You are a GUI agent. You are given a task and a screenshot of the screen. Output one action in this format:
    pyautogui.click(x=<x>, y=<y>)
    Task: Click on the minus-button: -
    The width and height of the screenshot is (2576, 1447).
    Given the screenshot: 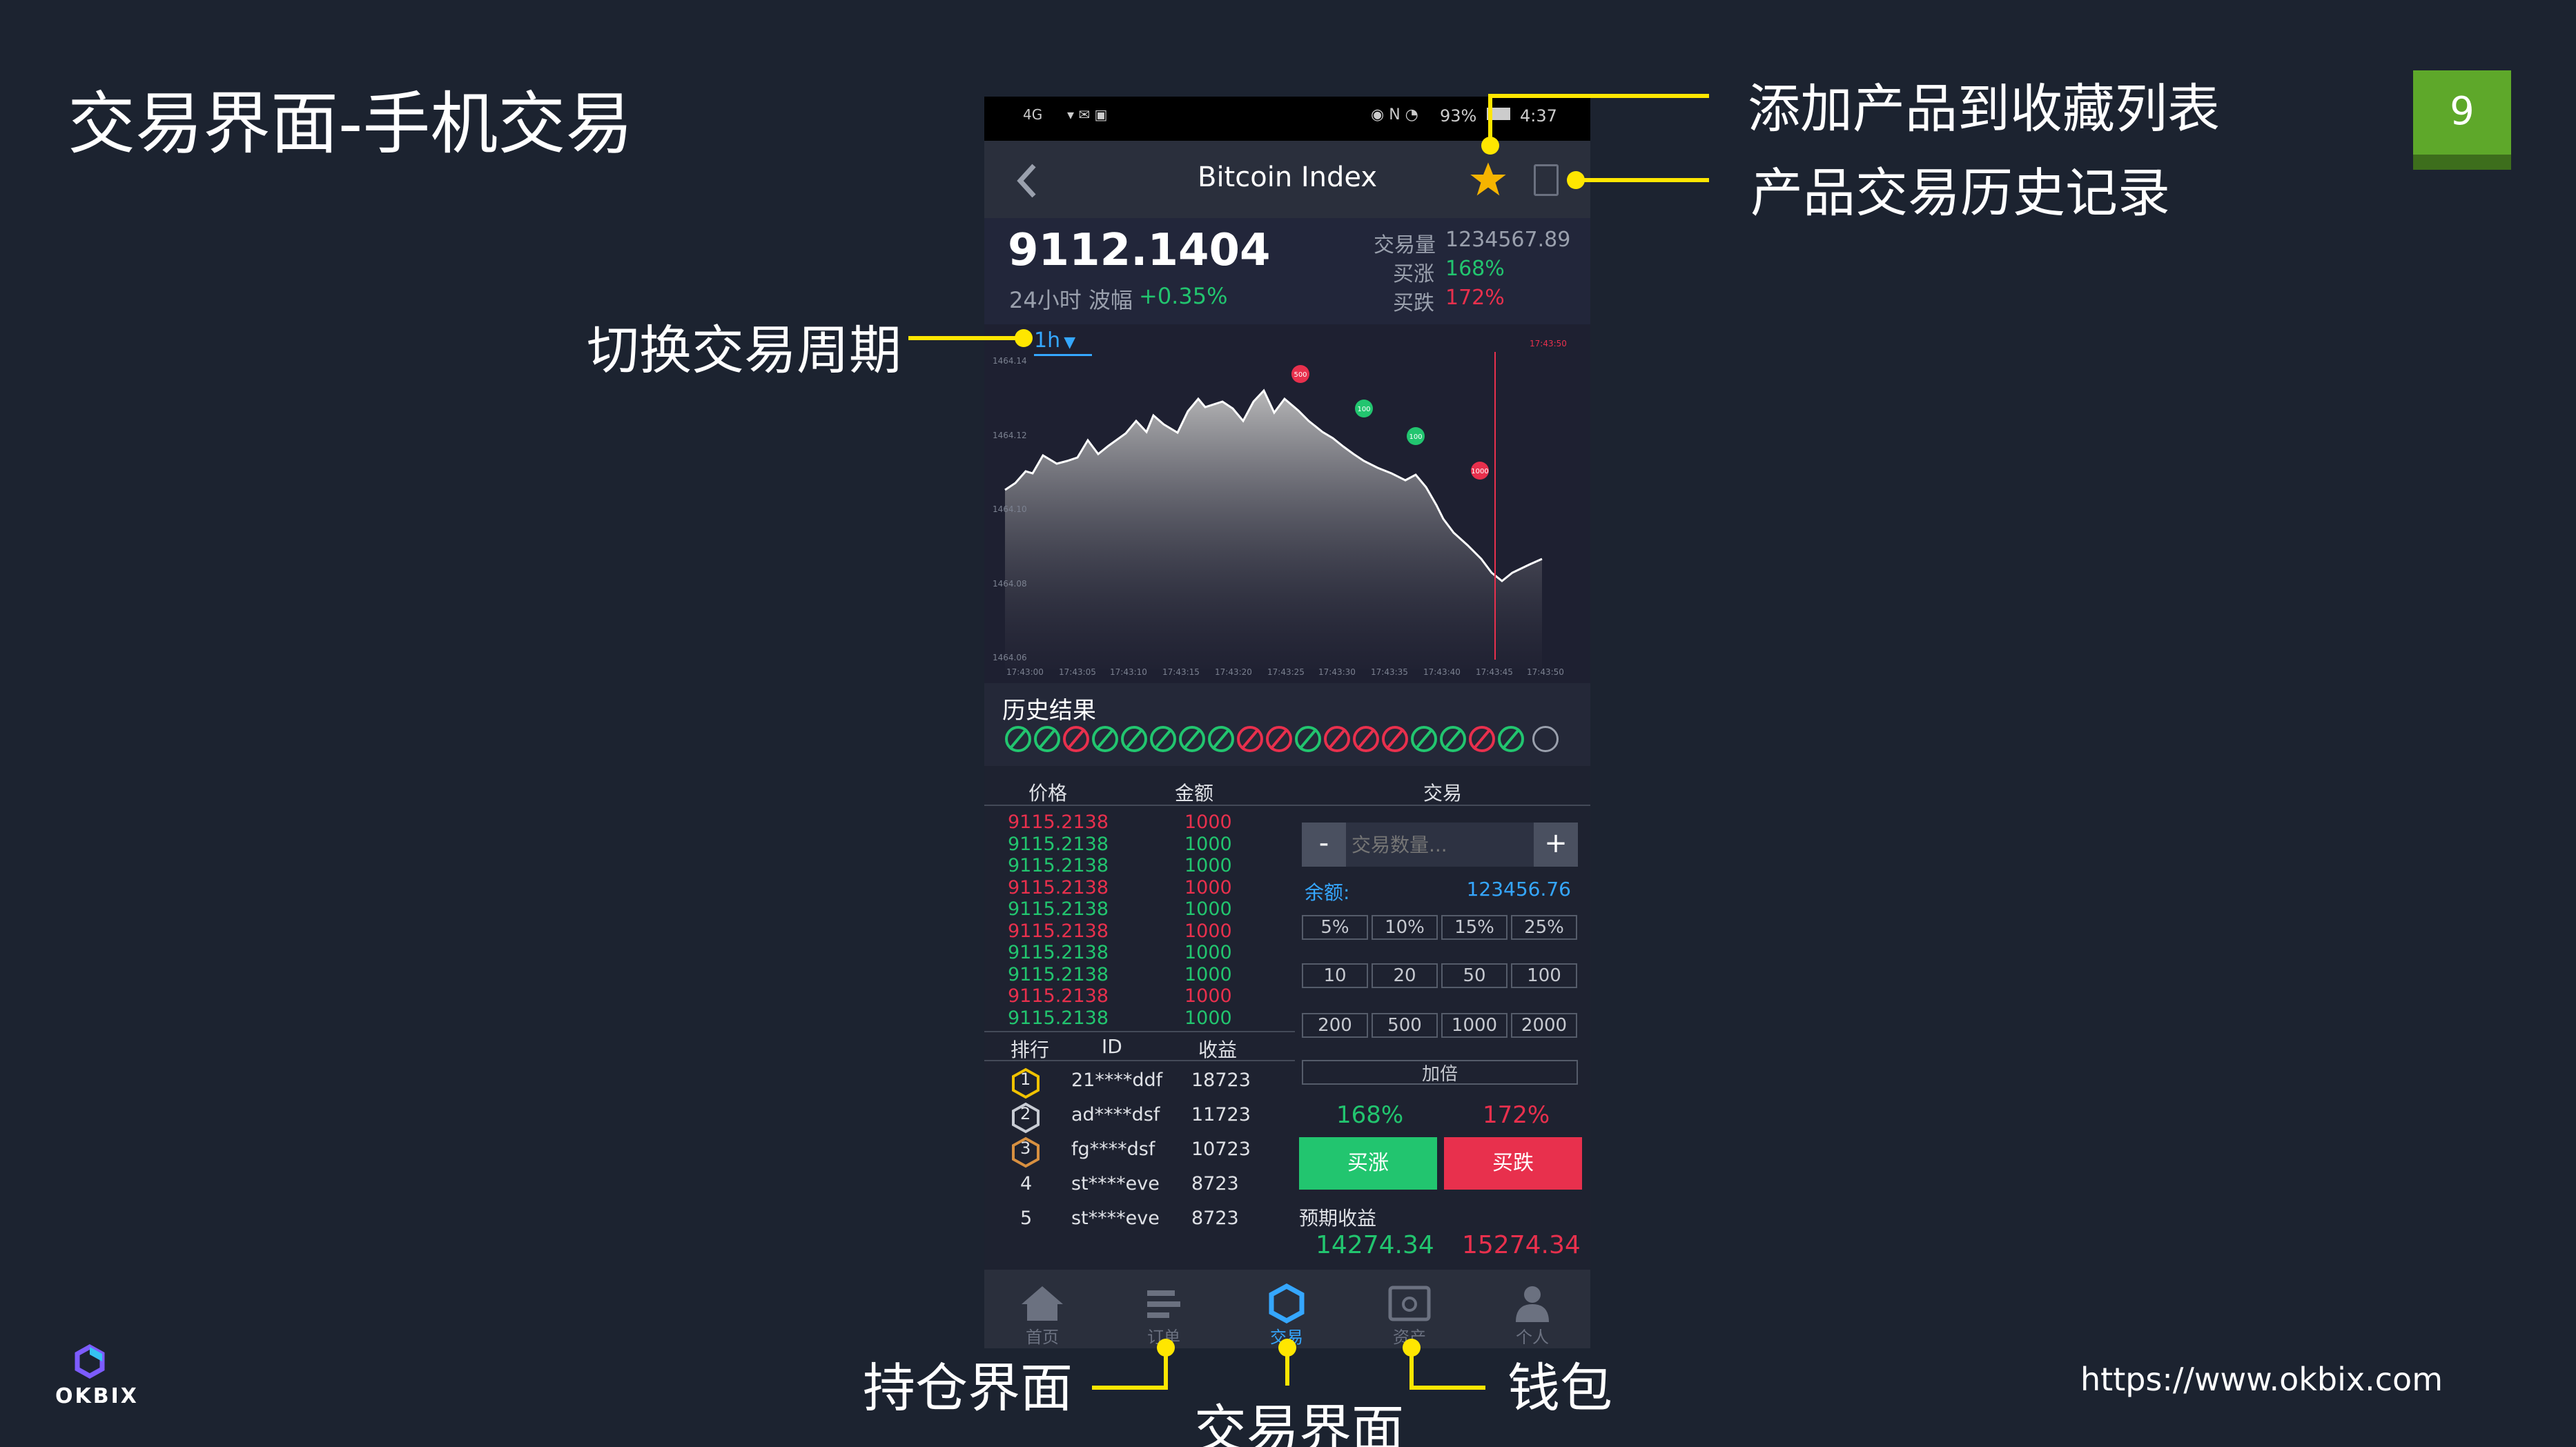 What is the action you would take?
    pyautogui.click(x=1324, y=845)
    